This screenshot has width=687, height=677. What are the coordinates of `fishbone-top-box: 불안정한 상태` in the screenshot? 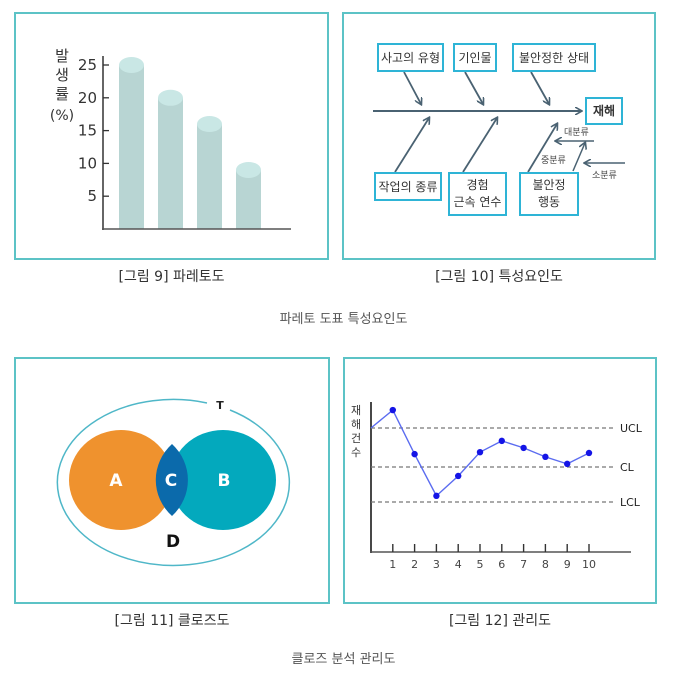 It's located at (554, 57).